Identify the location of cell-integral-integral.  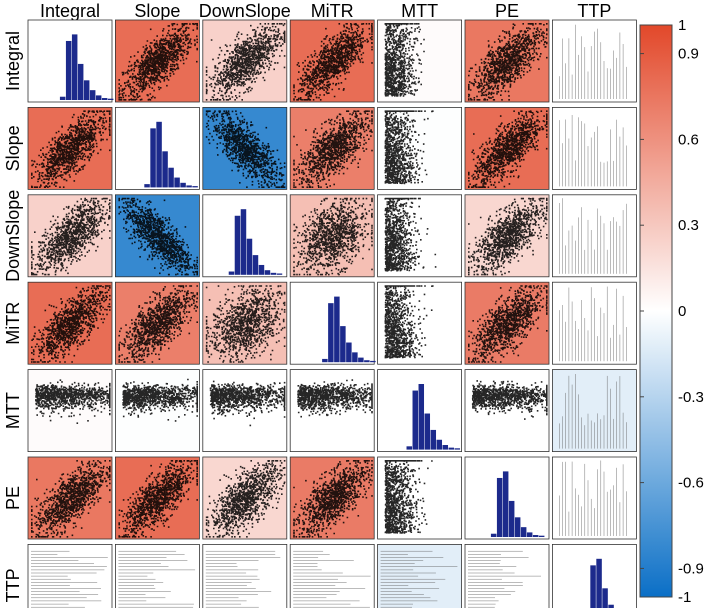
(70, 61).